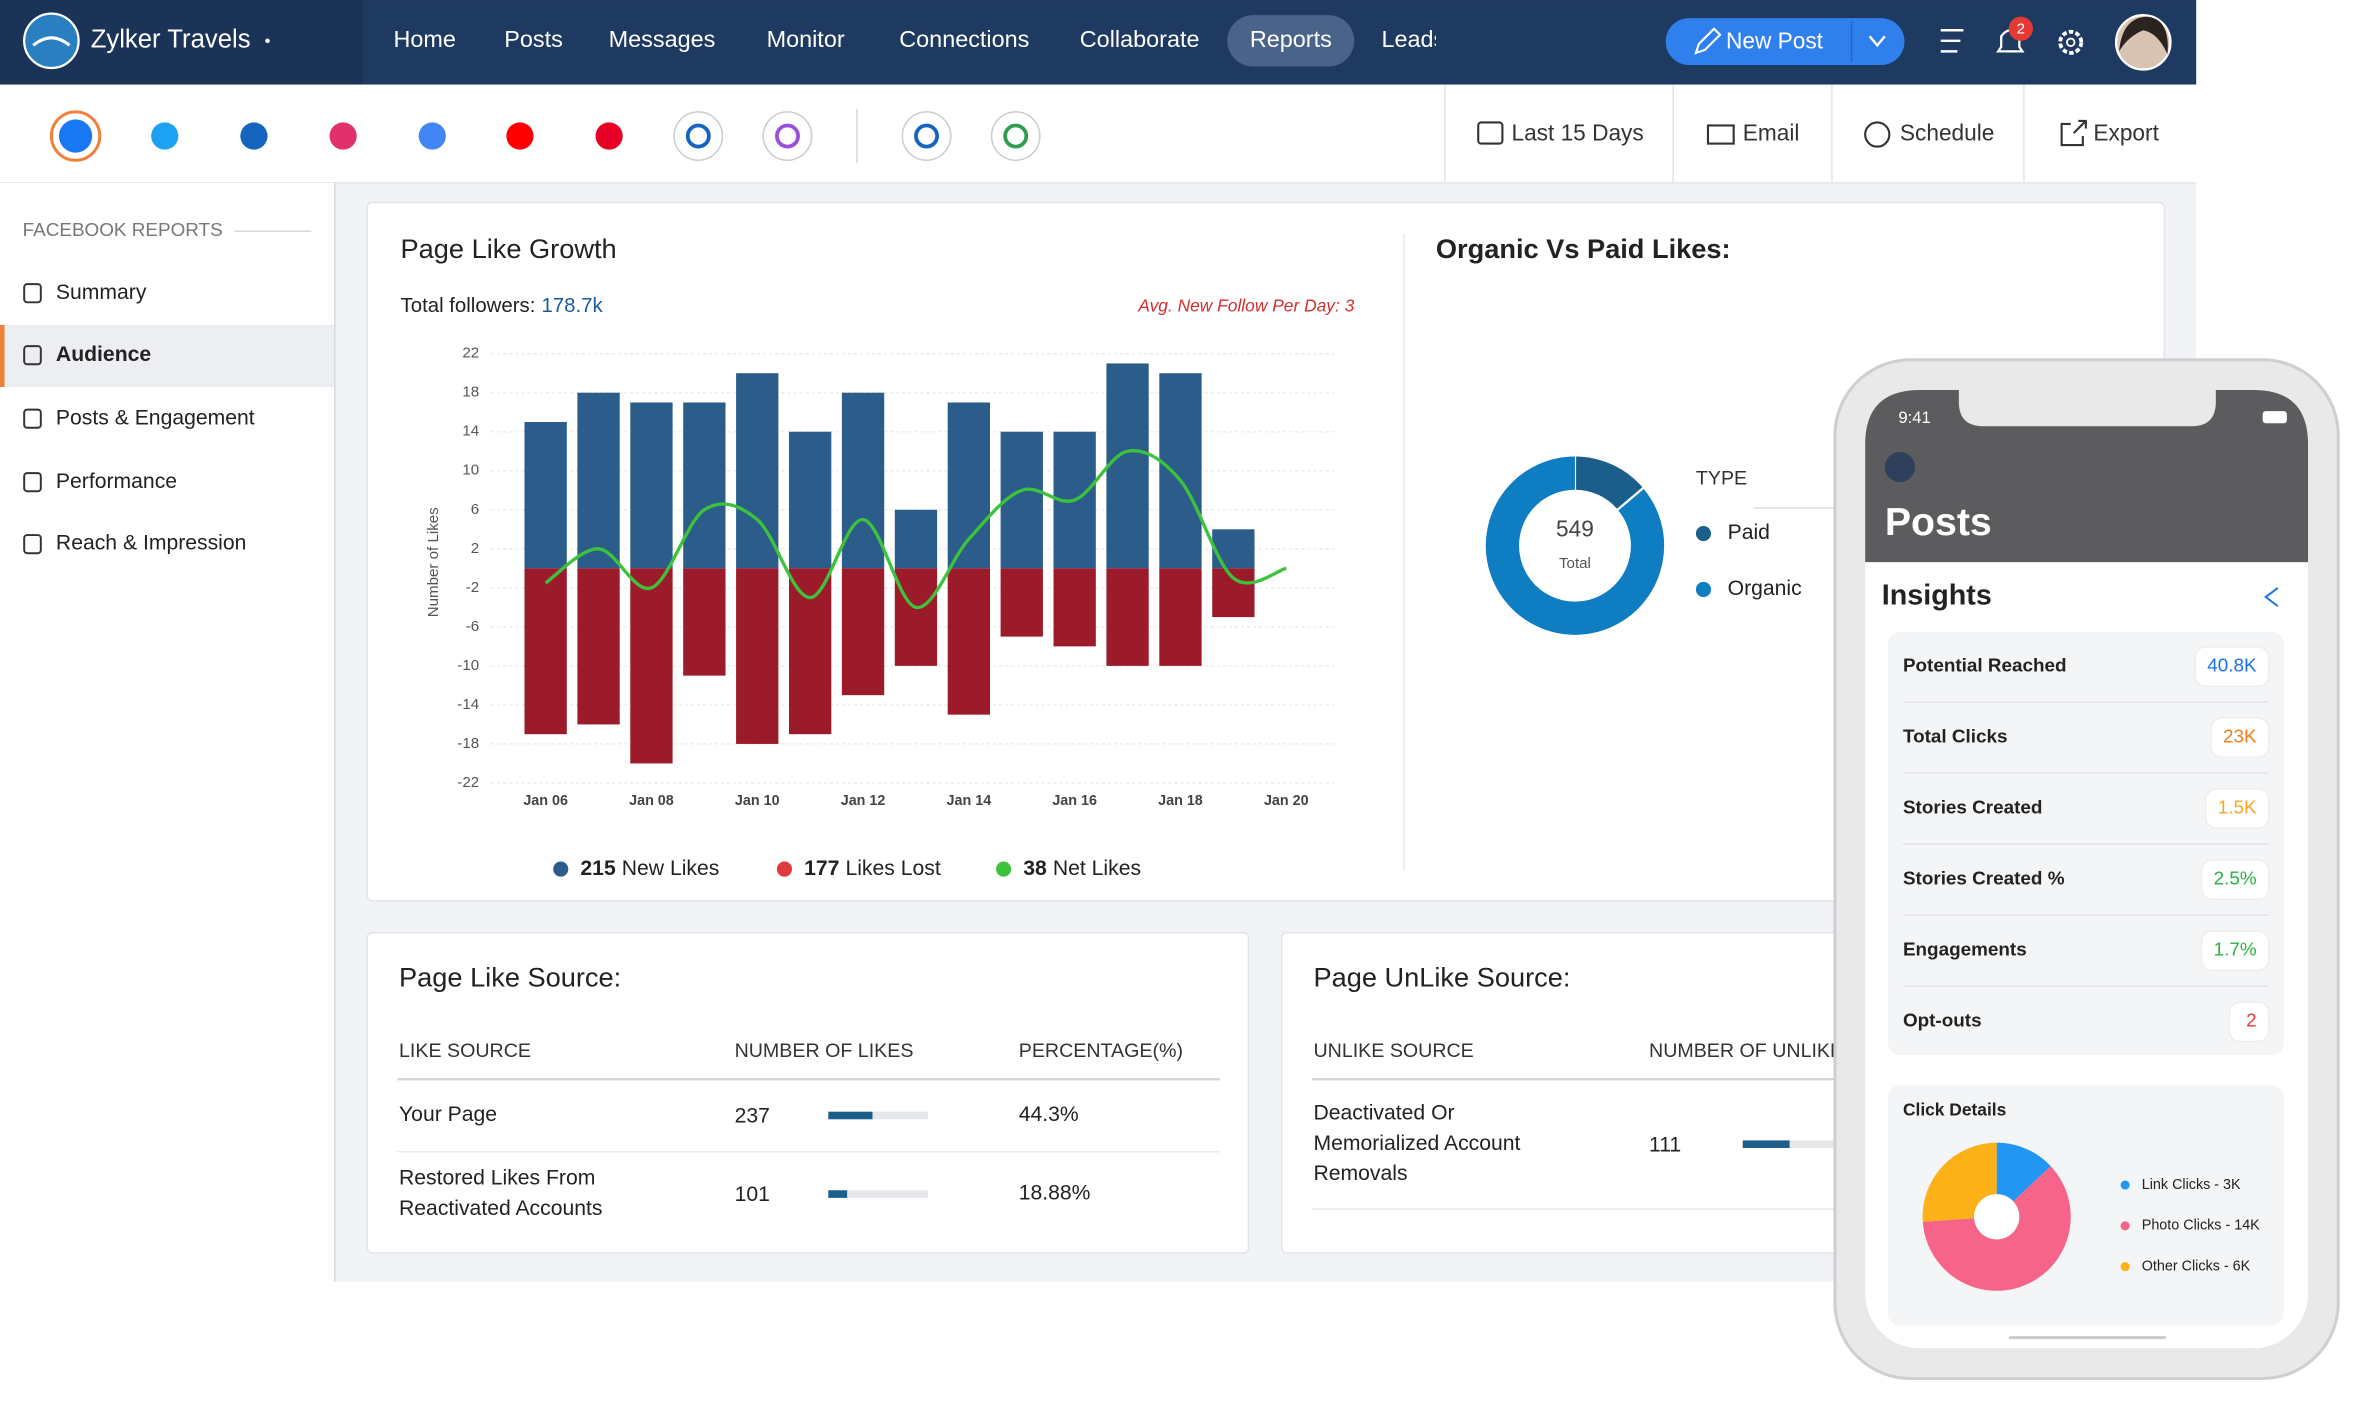 Image resolution: width=2370 pixels, height=1414 pixels. What do you see at coordinates (1937, 596) in the screenshot?
I see `insights-title: Insights` at bounding box center [1937, 596].